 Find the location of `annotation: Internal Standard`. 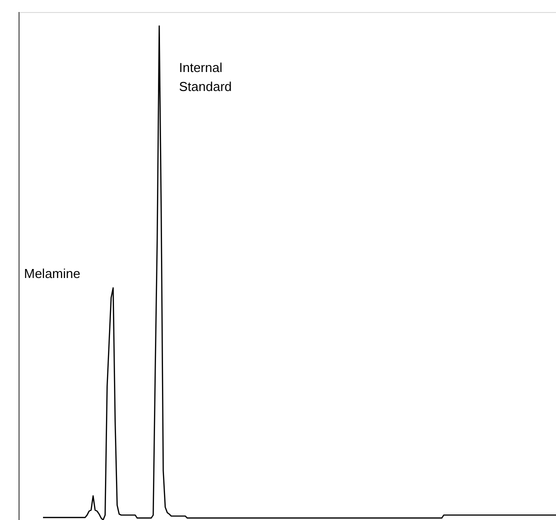

annotation: Internal Standard is located at coordinates (205, 77).